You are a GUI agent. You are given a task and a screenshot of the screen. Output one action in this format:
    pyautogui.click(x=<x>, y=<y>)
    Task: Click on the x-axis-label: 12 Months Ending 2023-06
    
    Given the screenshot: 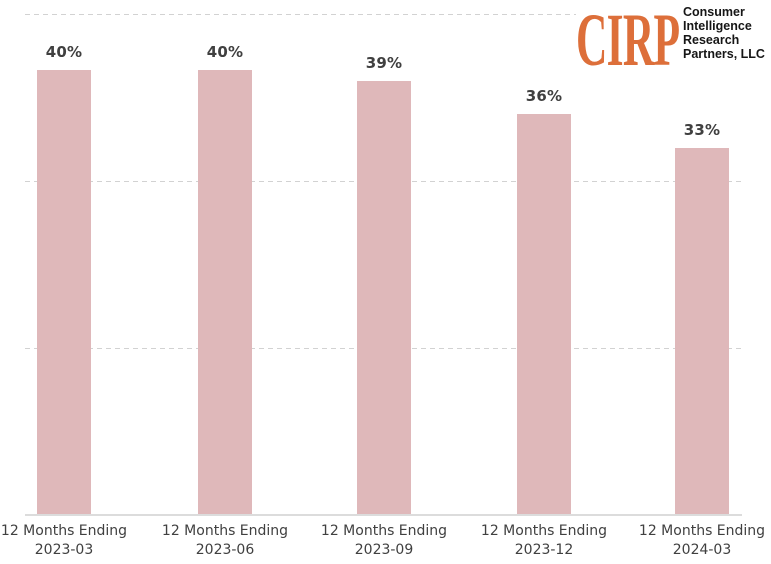 What is the action you would take?
    pyautogui.click(x=225, y=541)
    